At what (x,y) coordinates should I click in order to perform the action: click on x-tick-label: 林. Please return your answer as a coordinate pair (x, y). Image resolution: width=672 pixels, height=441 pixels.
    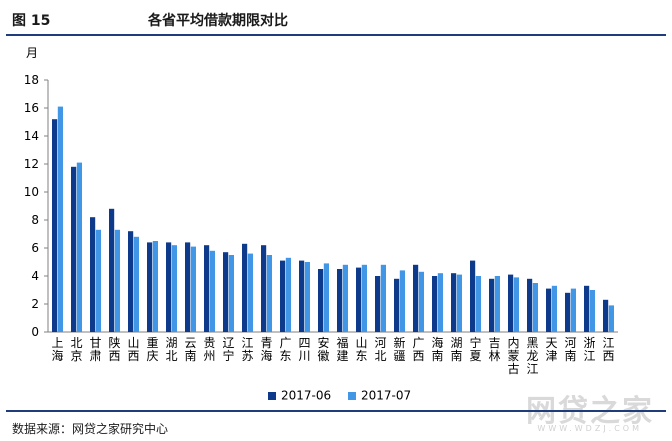
    Looking at the image, I should click on (494, 356).